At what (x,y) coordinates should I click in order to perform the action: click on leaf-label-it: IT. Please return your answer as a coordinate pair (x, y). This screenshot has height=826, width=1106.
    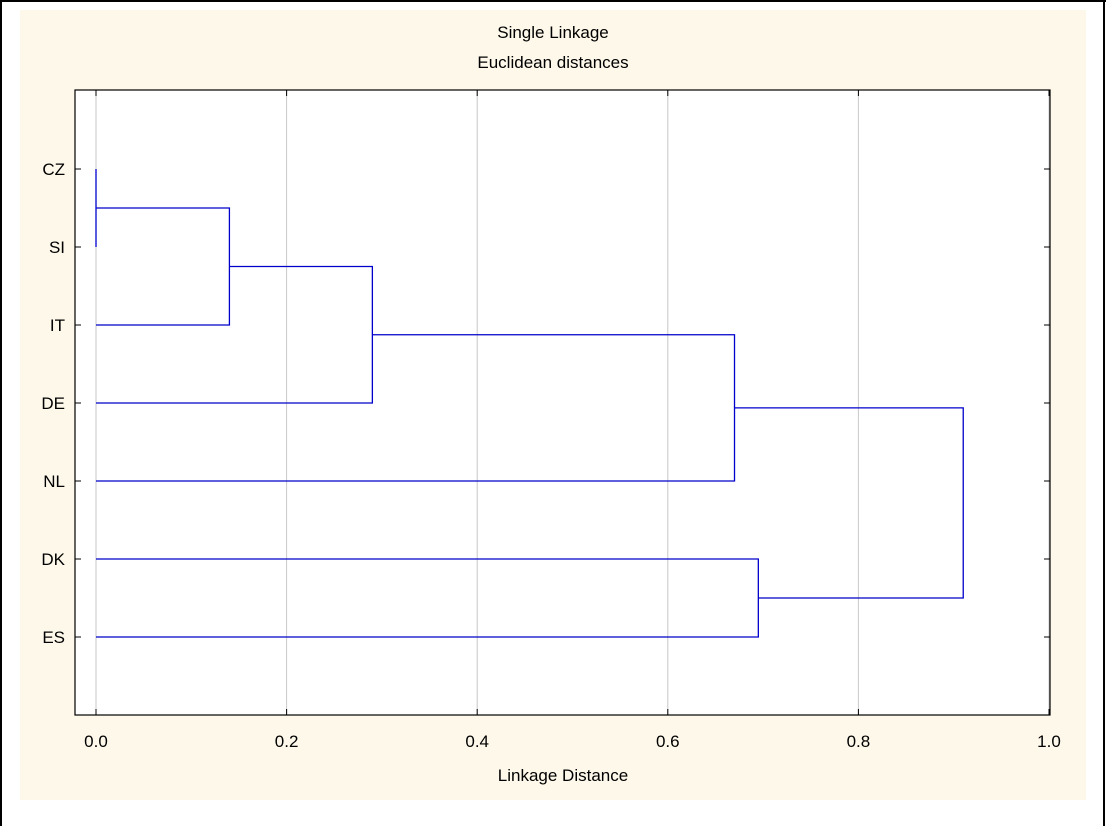
    Looking at the image, I should click on (57, 325).